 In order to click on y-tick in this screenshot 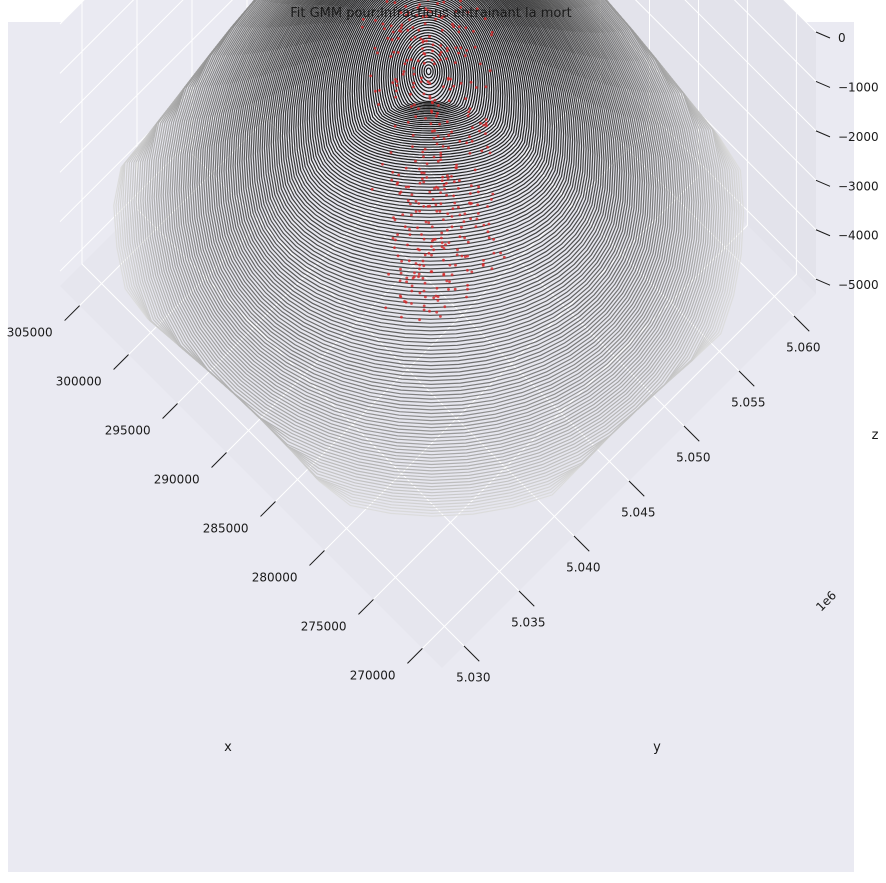, I will do `click(526, 598)`.